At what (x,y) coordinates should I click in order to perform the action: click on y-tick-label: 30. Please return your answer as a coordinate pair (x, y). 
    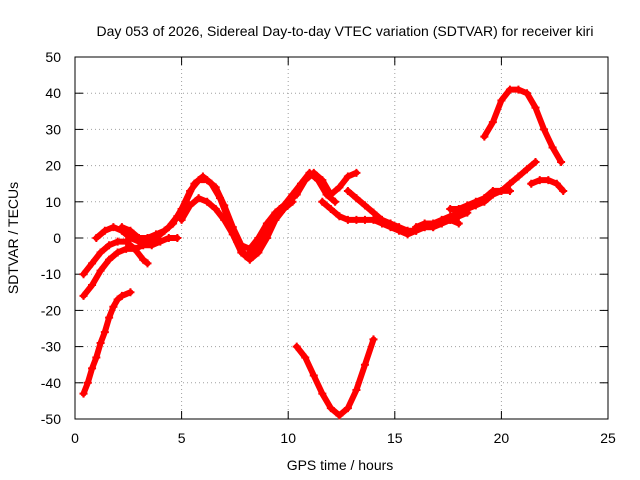
    Looking at the image, I should click on (53, 129).